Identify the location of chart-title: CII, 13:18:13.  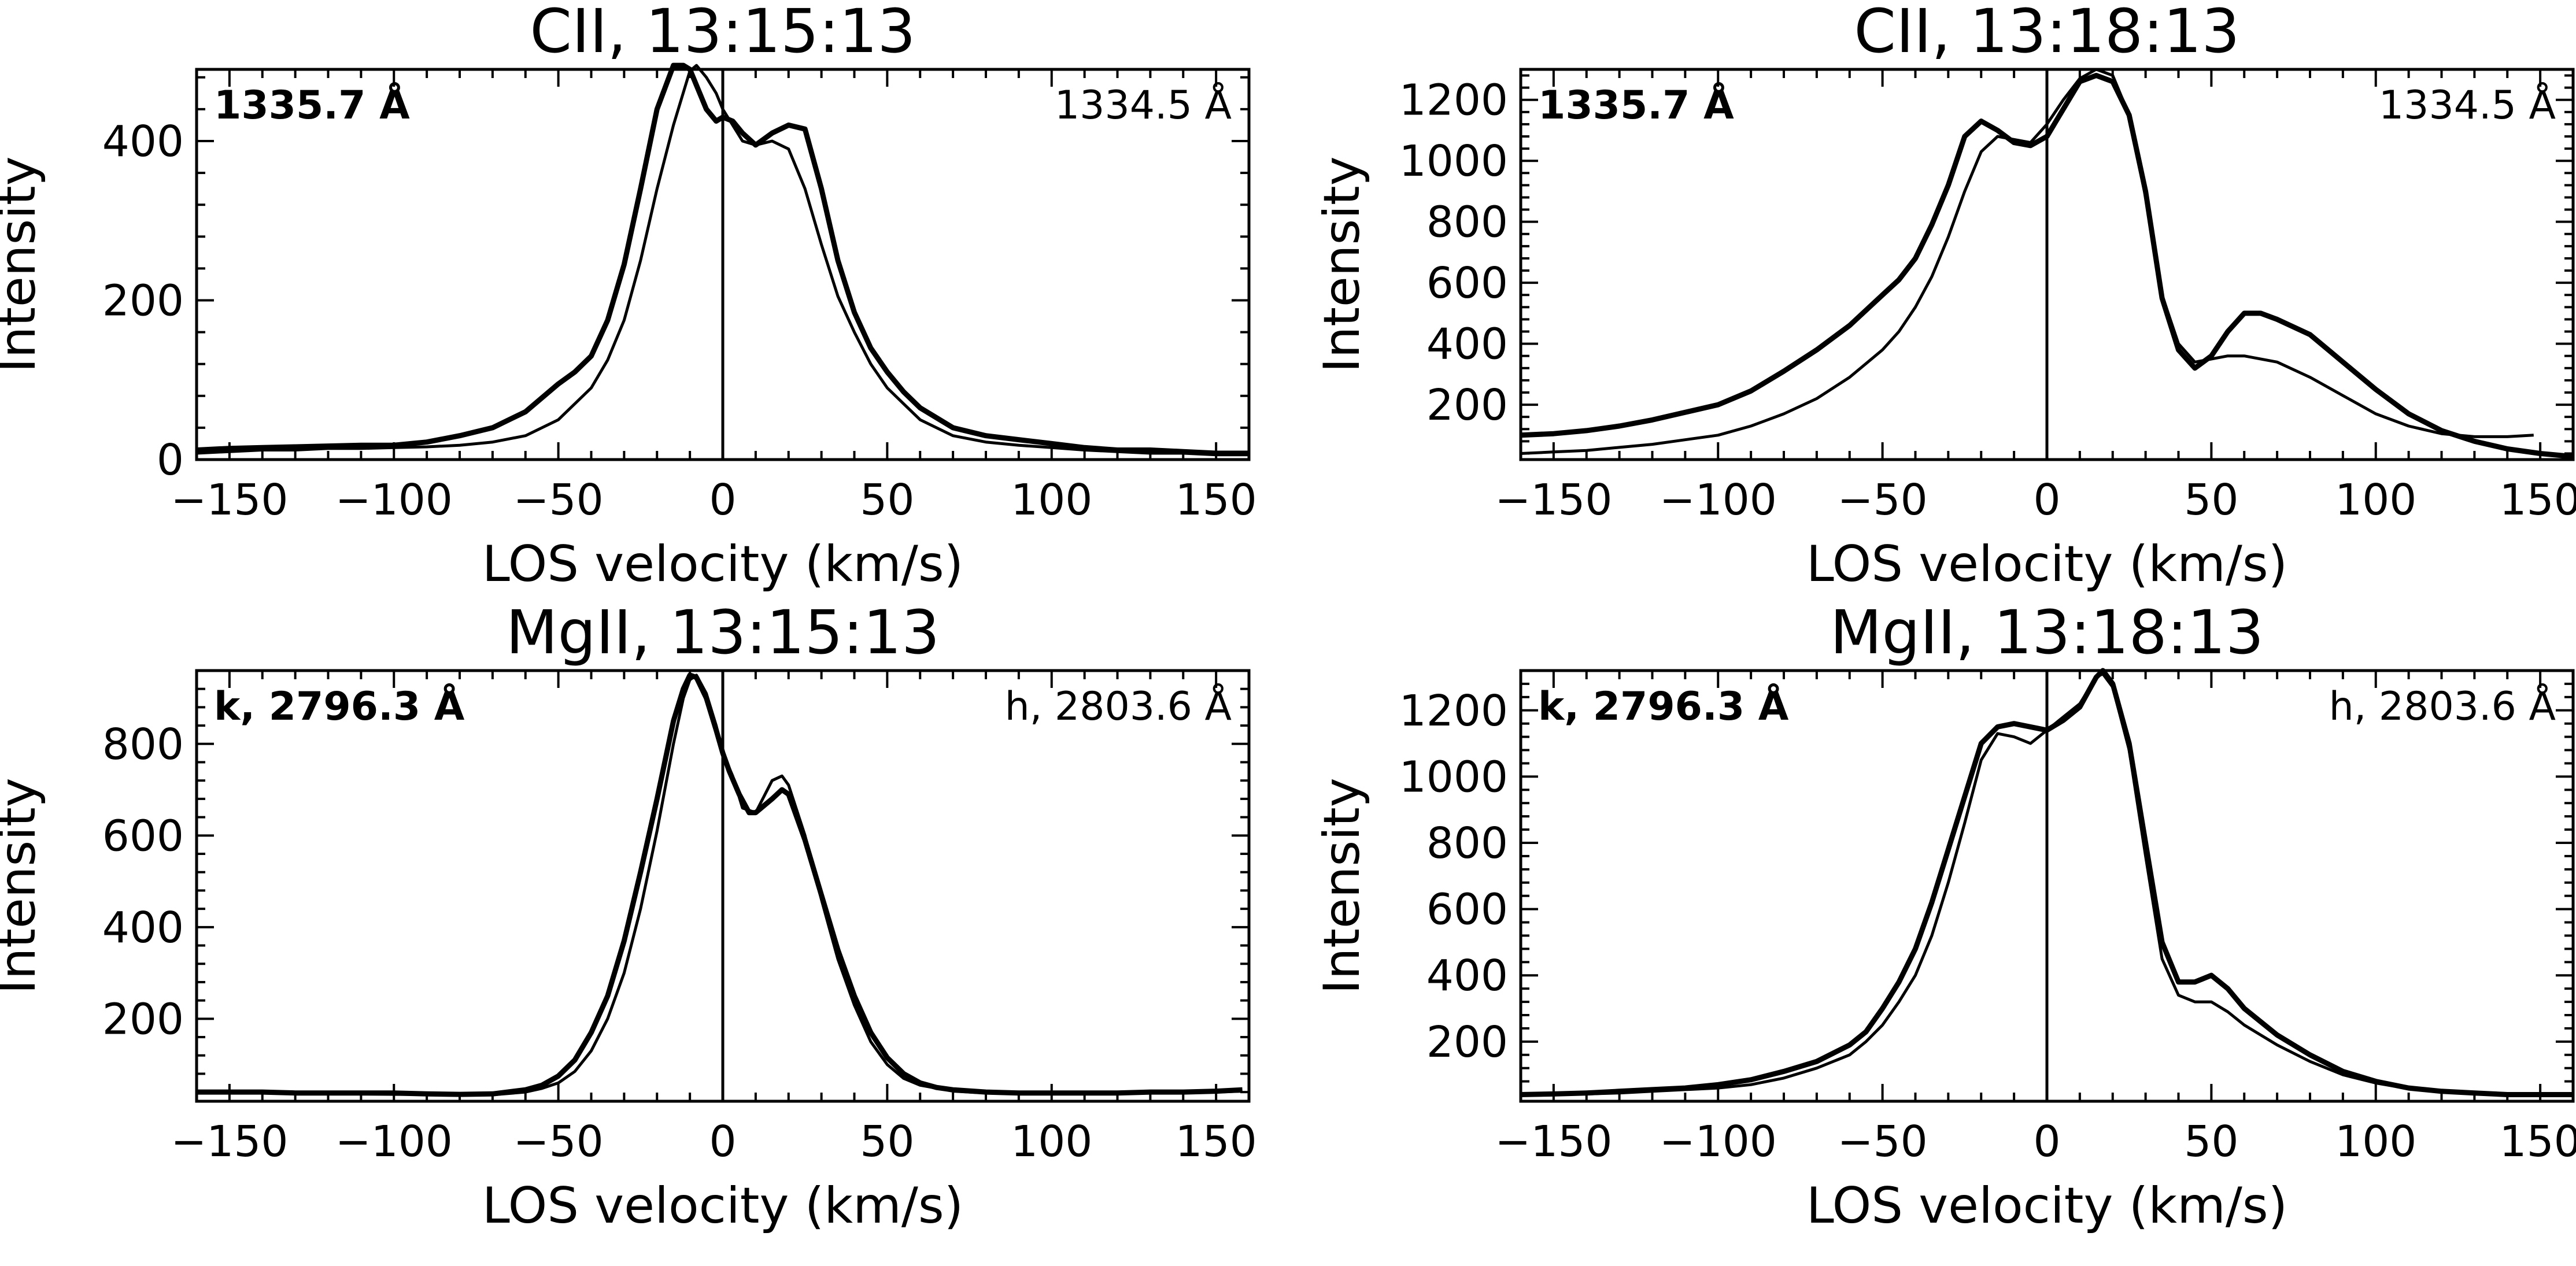
(2046, 33).